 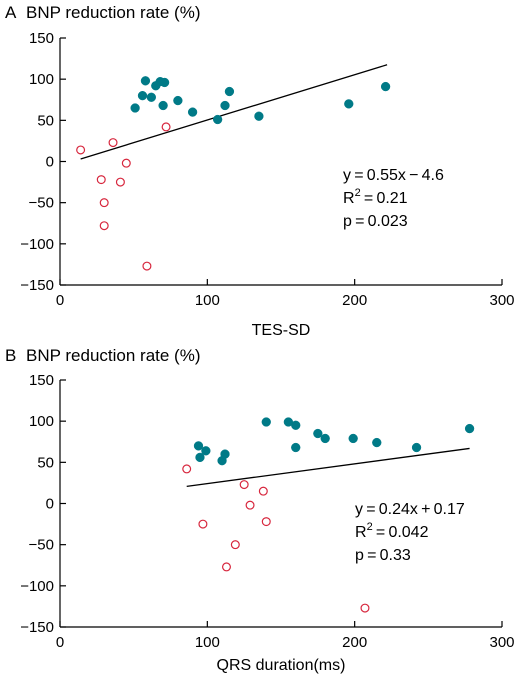 I want to click on panel-b-title: BNP reduction rate (%), so click(x=113, y=355).